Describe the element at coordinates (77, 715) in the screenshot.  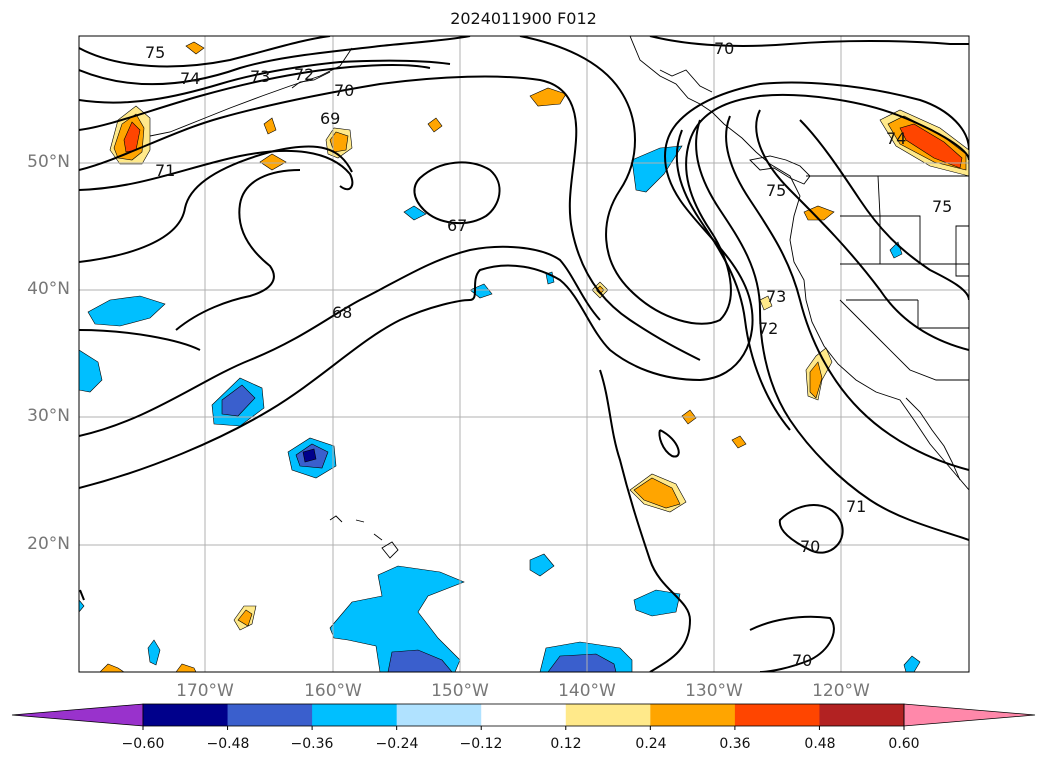
I see `colorbar-left-extension` at that location.